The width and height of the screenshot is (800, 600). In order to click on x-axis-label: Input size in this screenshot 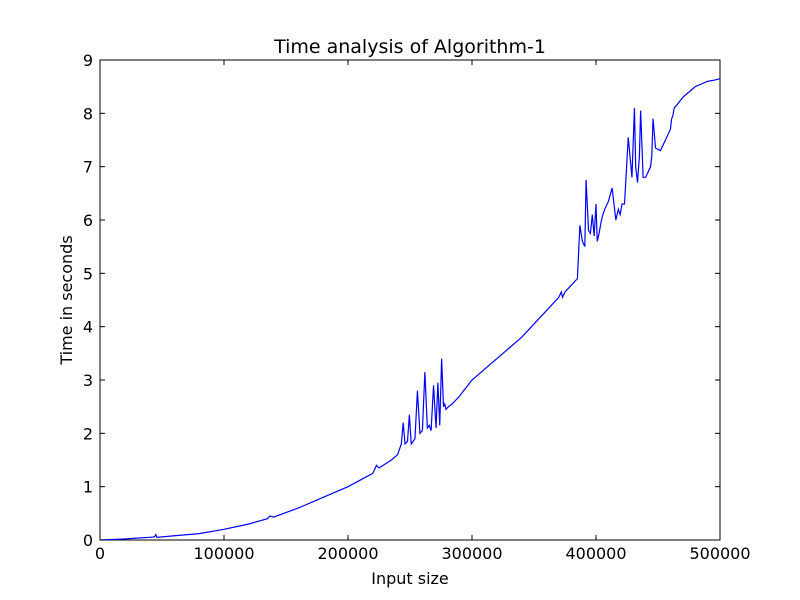, I will do `click(410, 578)`.